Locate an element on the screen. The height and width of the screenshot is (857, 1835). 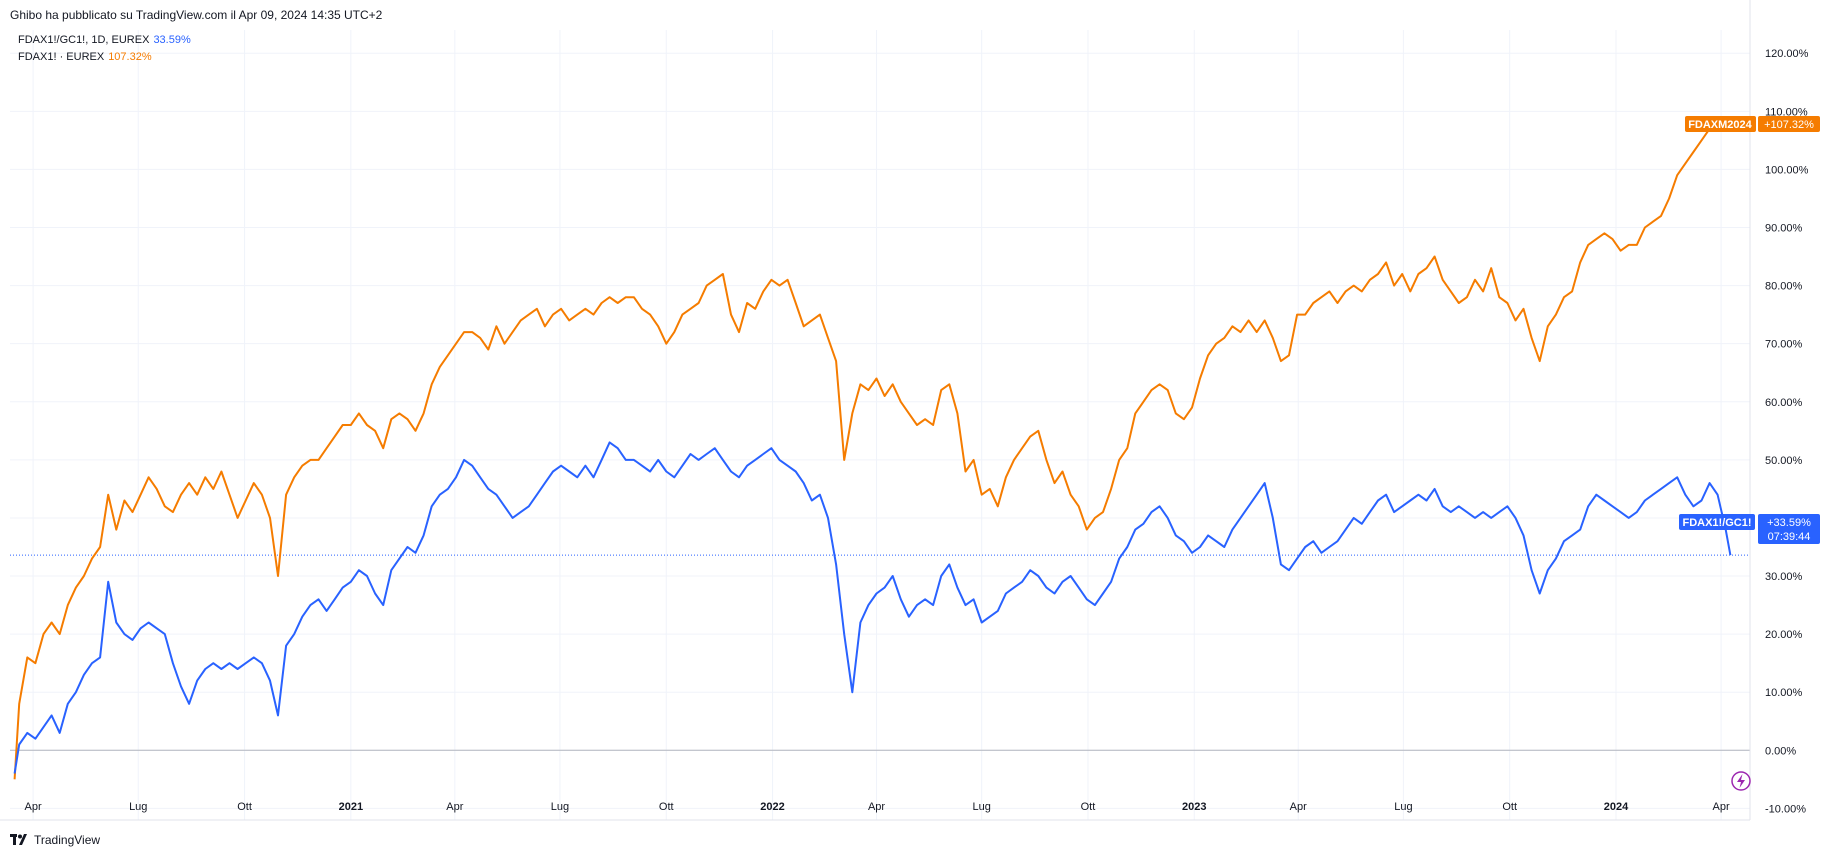
blue-last-value-badge: FDAX1!/GC1! +33.59% 07:39:44 is located at coordinates (1749, 529).